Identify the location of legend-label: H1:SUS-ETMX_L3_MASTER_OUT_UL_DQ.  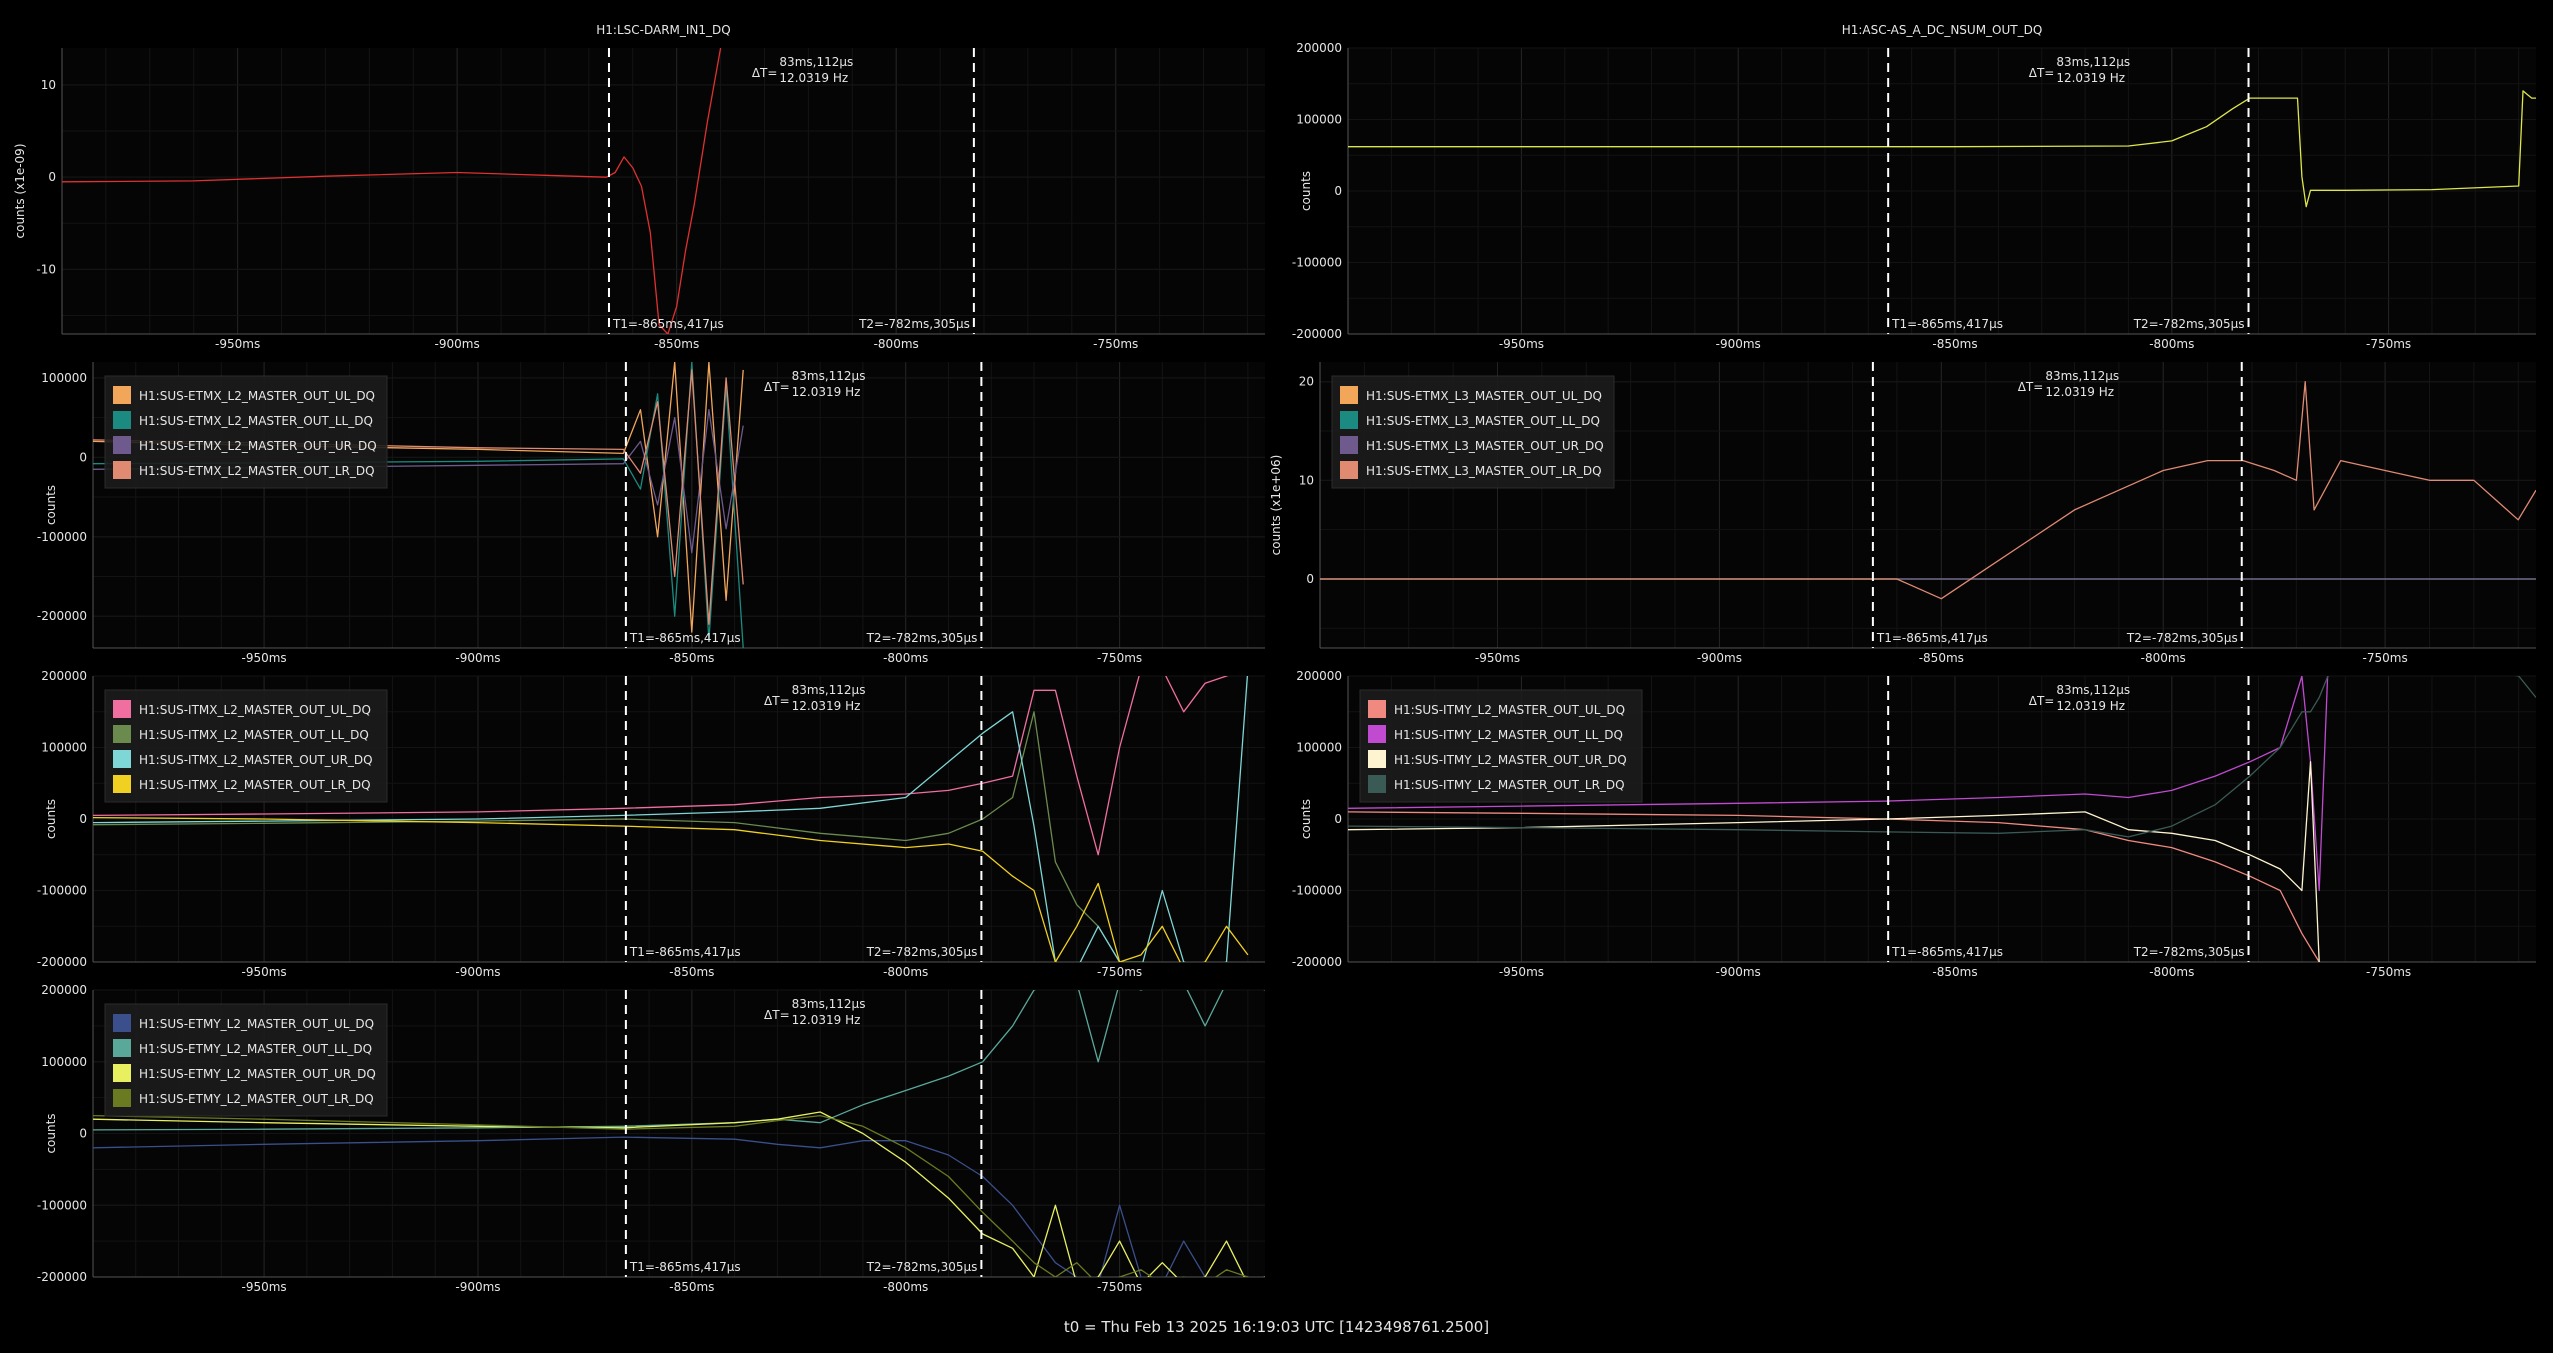
(1484, 396).